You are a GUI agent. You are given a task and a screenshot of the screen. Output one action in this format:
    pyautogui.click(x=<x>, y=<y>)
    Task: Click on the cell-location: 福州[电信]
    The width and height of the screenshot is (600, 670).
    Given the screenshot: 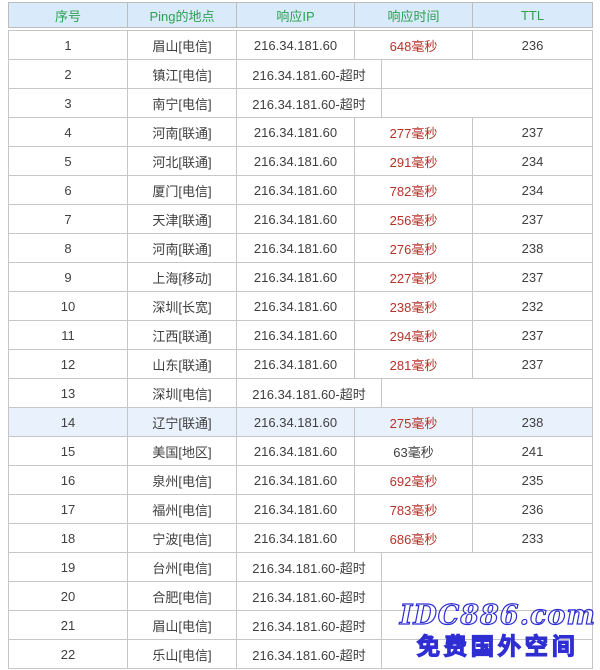 What is the action you would take?
    pyautogui.click(x=182, y=509)
    